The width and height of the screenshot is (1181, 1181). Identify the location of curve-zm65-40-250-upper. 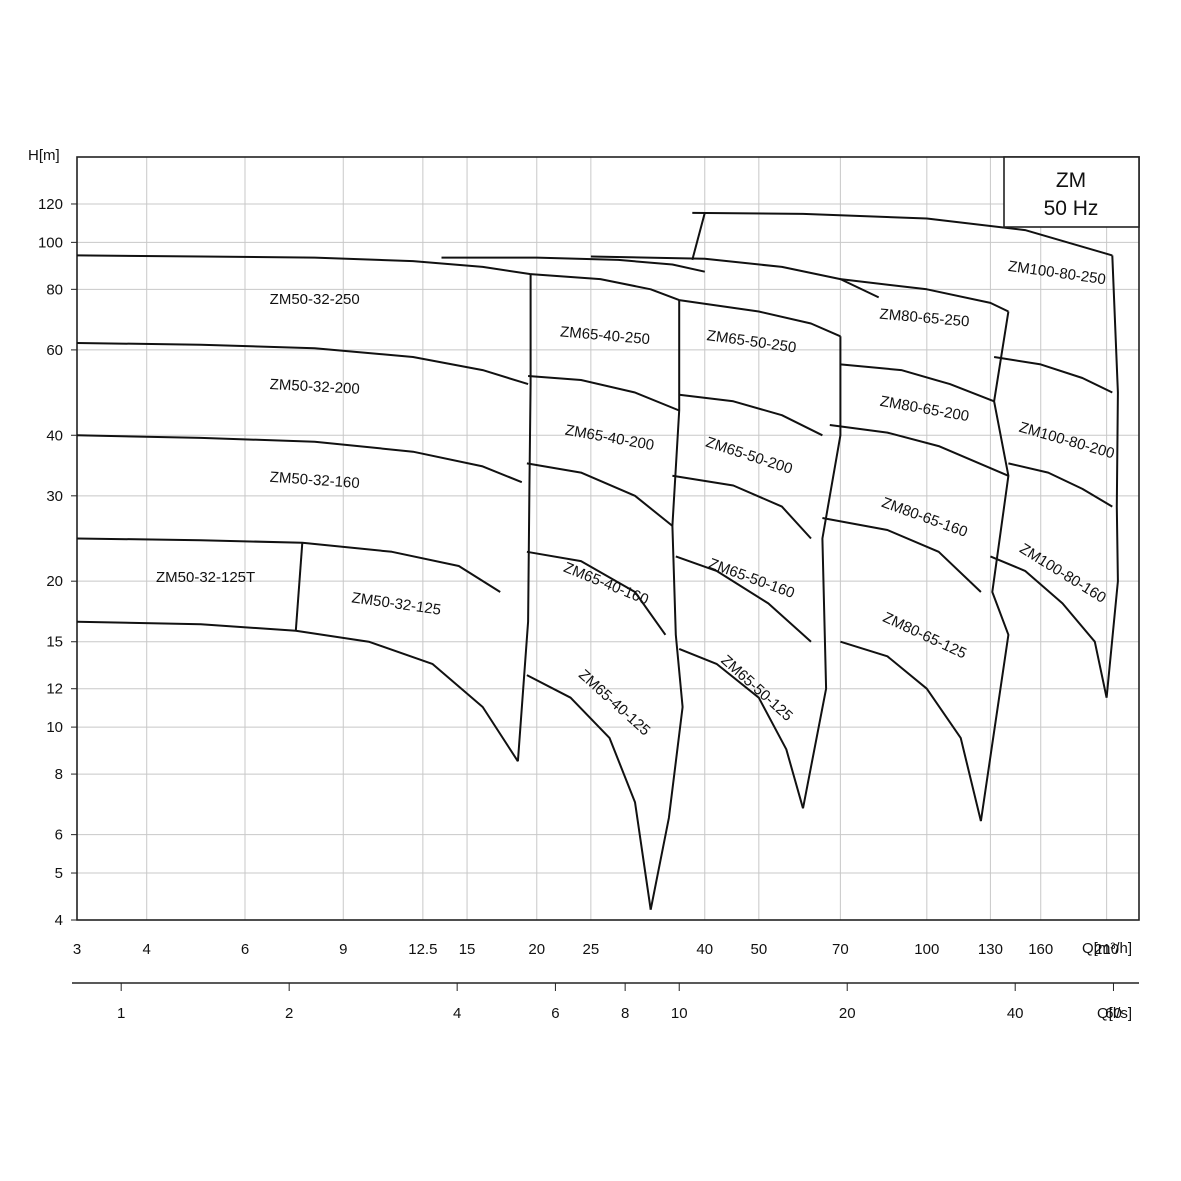
(573, 264).